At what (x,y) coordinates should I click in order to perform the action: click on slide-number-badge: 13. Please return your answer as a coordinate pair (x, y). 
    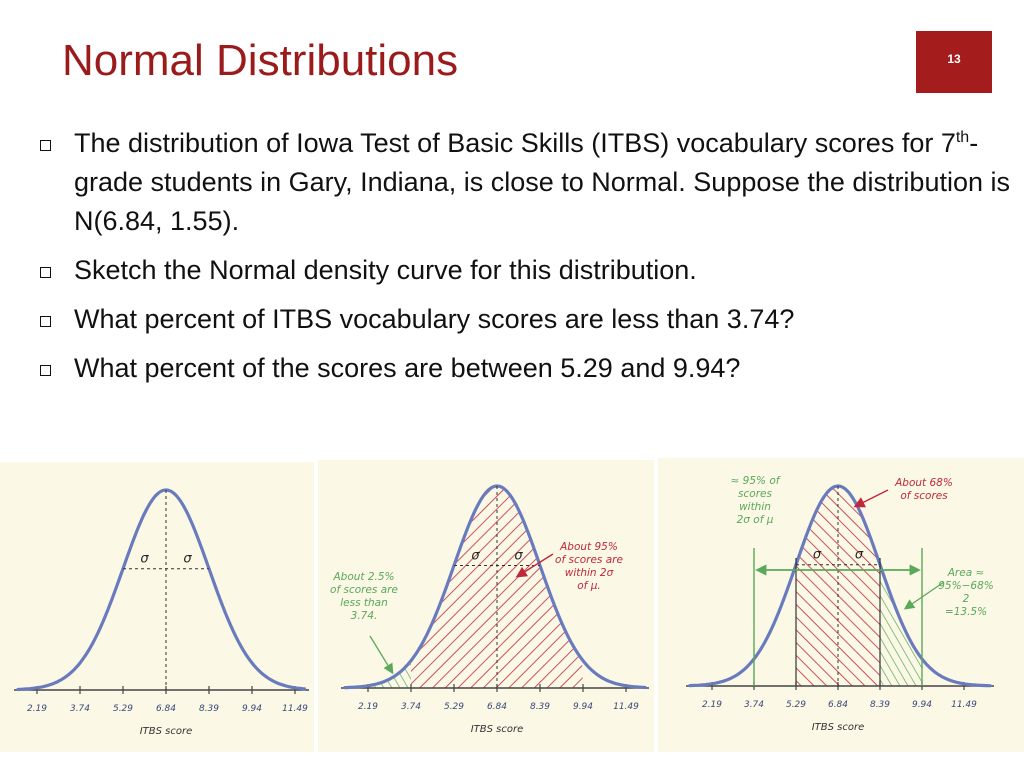
    Looking at the image, I should click on (954, 62).